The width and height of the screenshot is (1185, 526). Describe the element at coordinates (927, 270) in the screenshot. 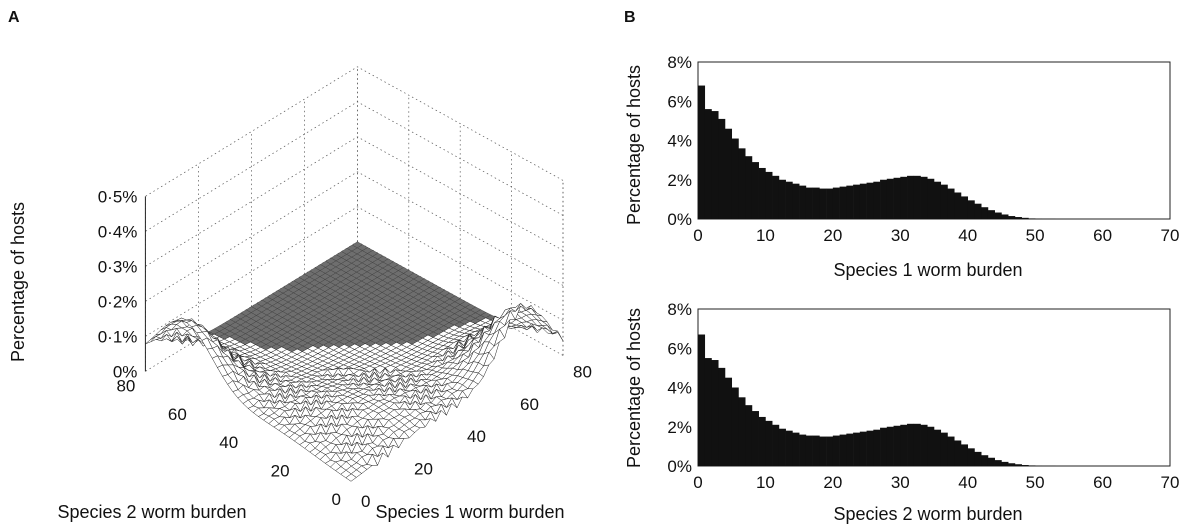

I see `histogram-species1-x-label: Species 1 worm burden` at that location.